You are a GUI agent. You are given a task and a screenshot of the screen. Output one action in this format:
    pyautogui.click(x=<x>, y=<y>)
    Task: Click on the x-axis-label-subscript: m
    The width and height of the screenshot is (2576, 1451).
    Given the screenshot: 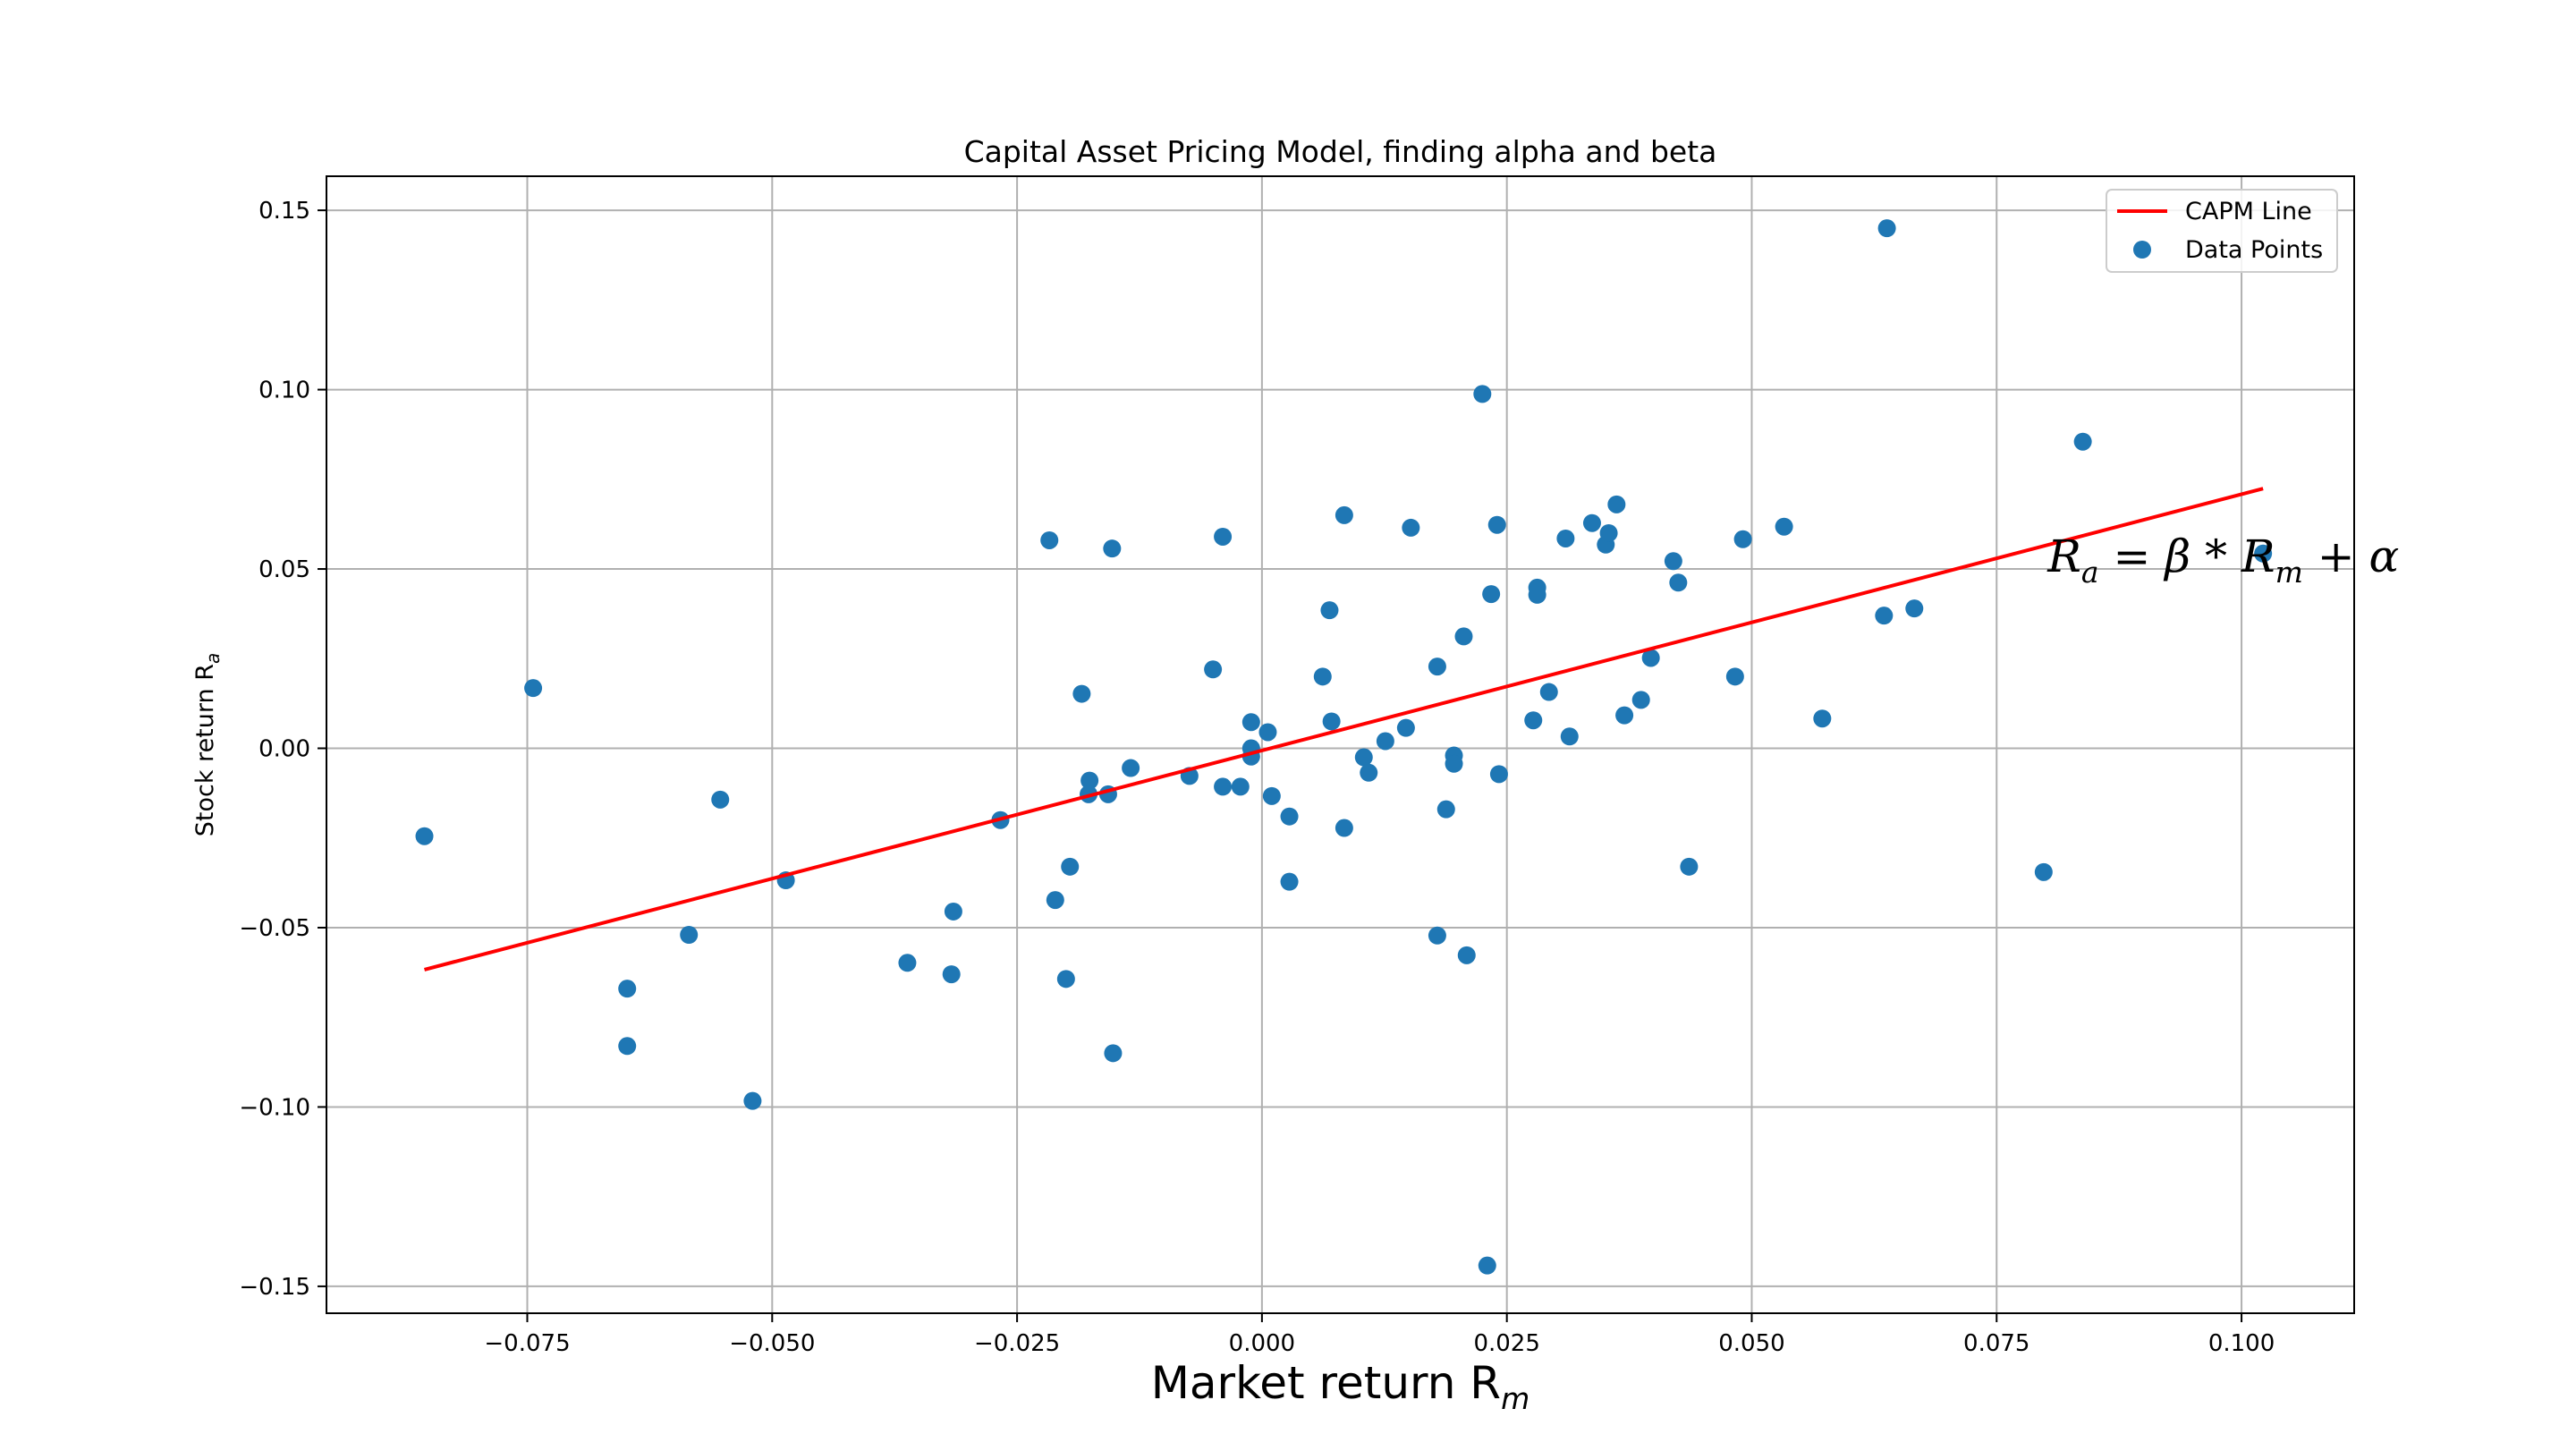 What is the action you would take?
    pyautogui.click(x=1515, y=1398)
    